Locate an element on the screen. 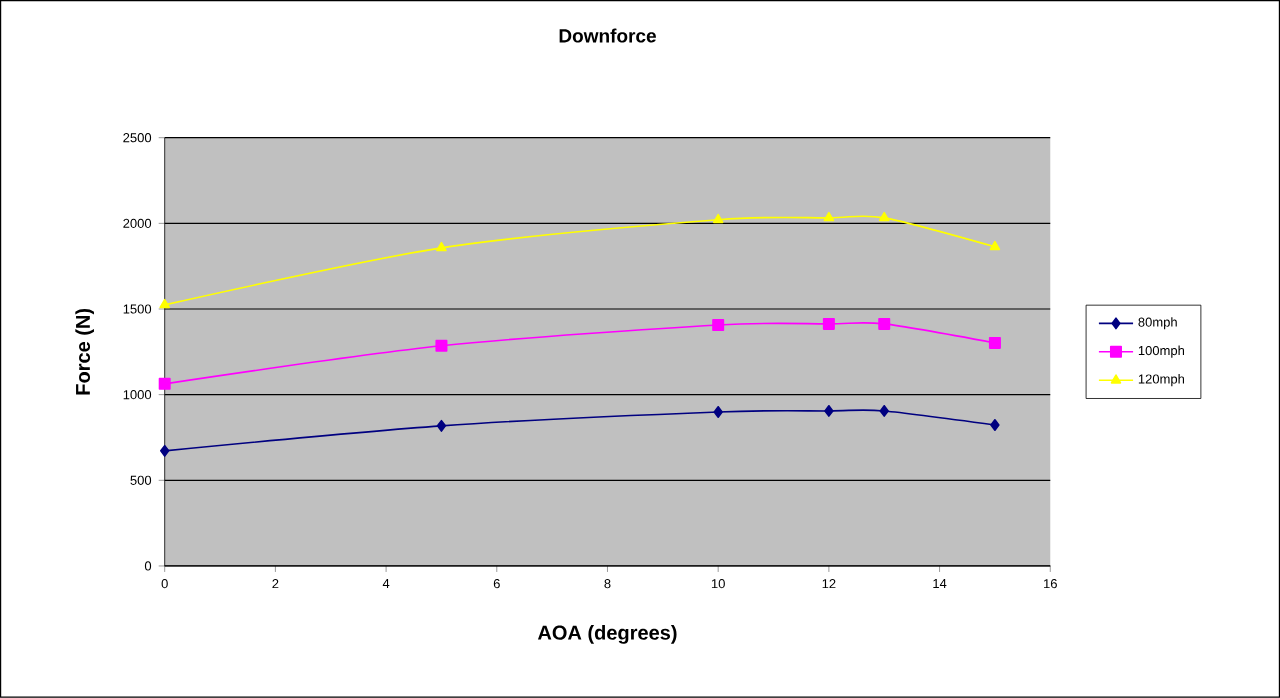 This screenshot has width=1280, height=698. y-tick-label: 0 is located at coordinates (148, 566).